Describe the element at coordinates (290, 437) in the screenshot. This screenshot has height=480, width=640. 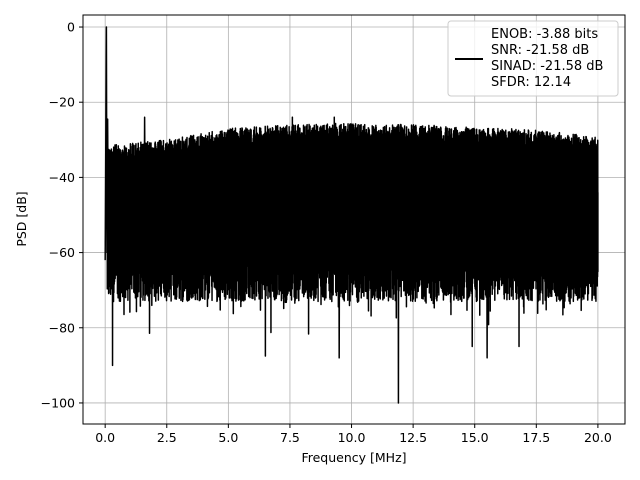
I see `x-tick-label: 7.5` at that location.